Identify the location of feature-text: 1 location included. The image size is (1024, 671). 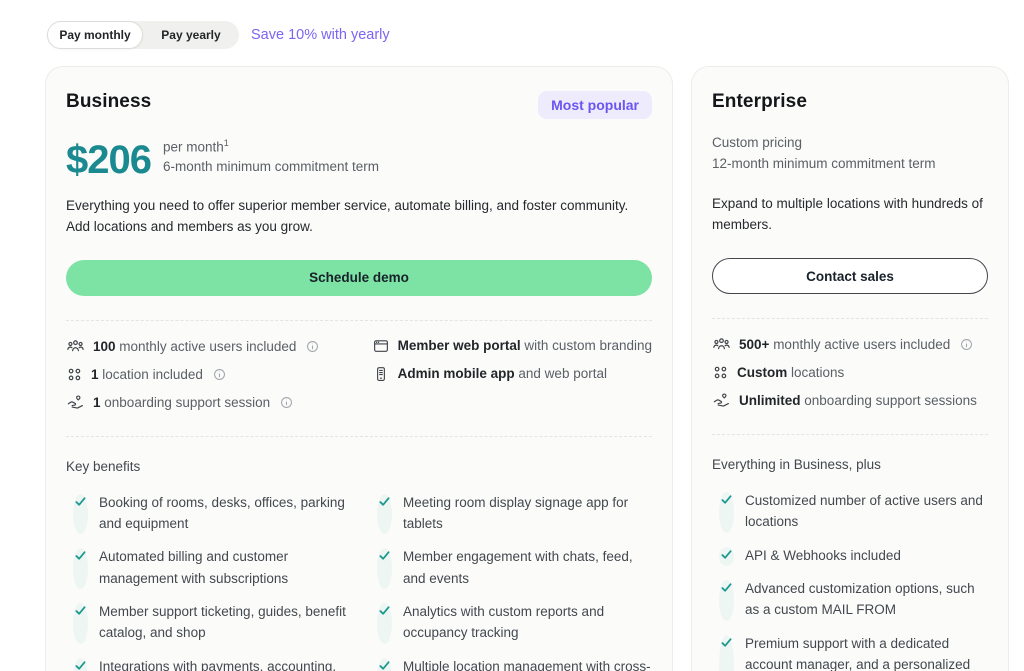
(147, 374).